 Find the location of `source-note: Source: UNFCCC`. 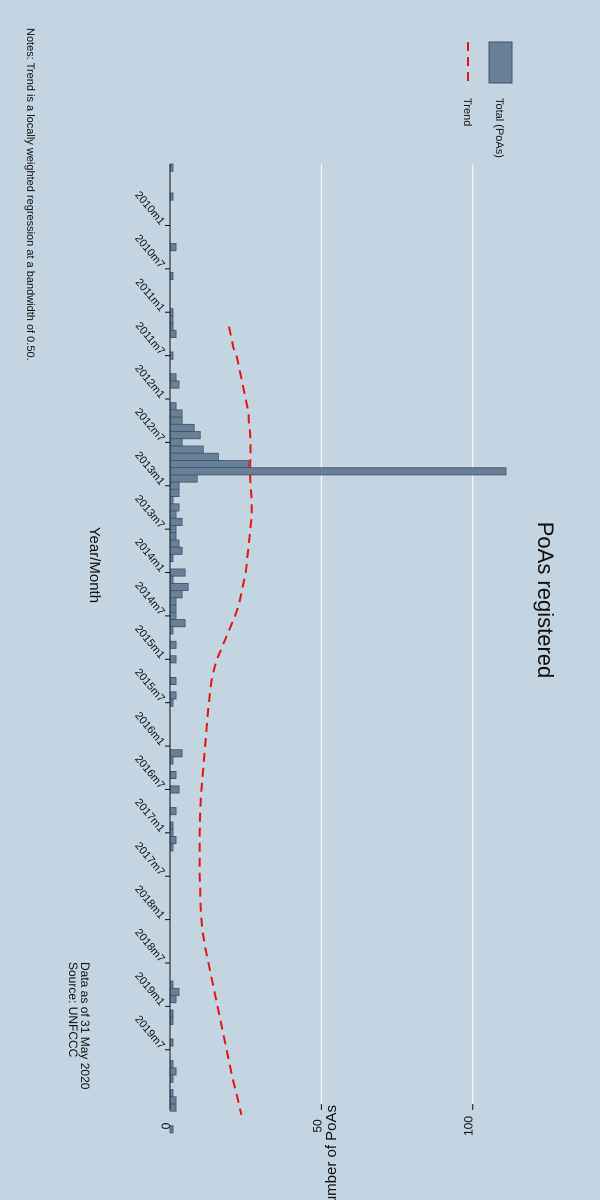

source-note: Source: UNFCCC is located at coordinates (73, 1010).